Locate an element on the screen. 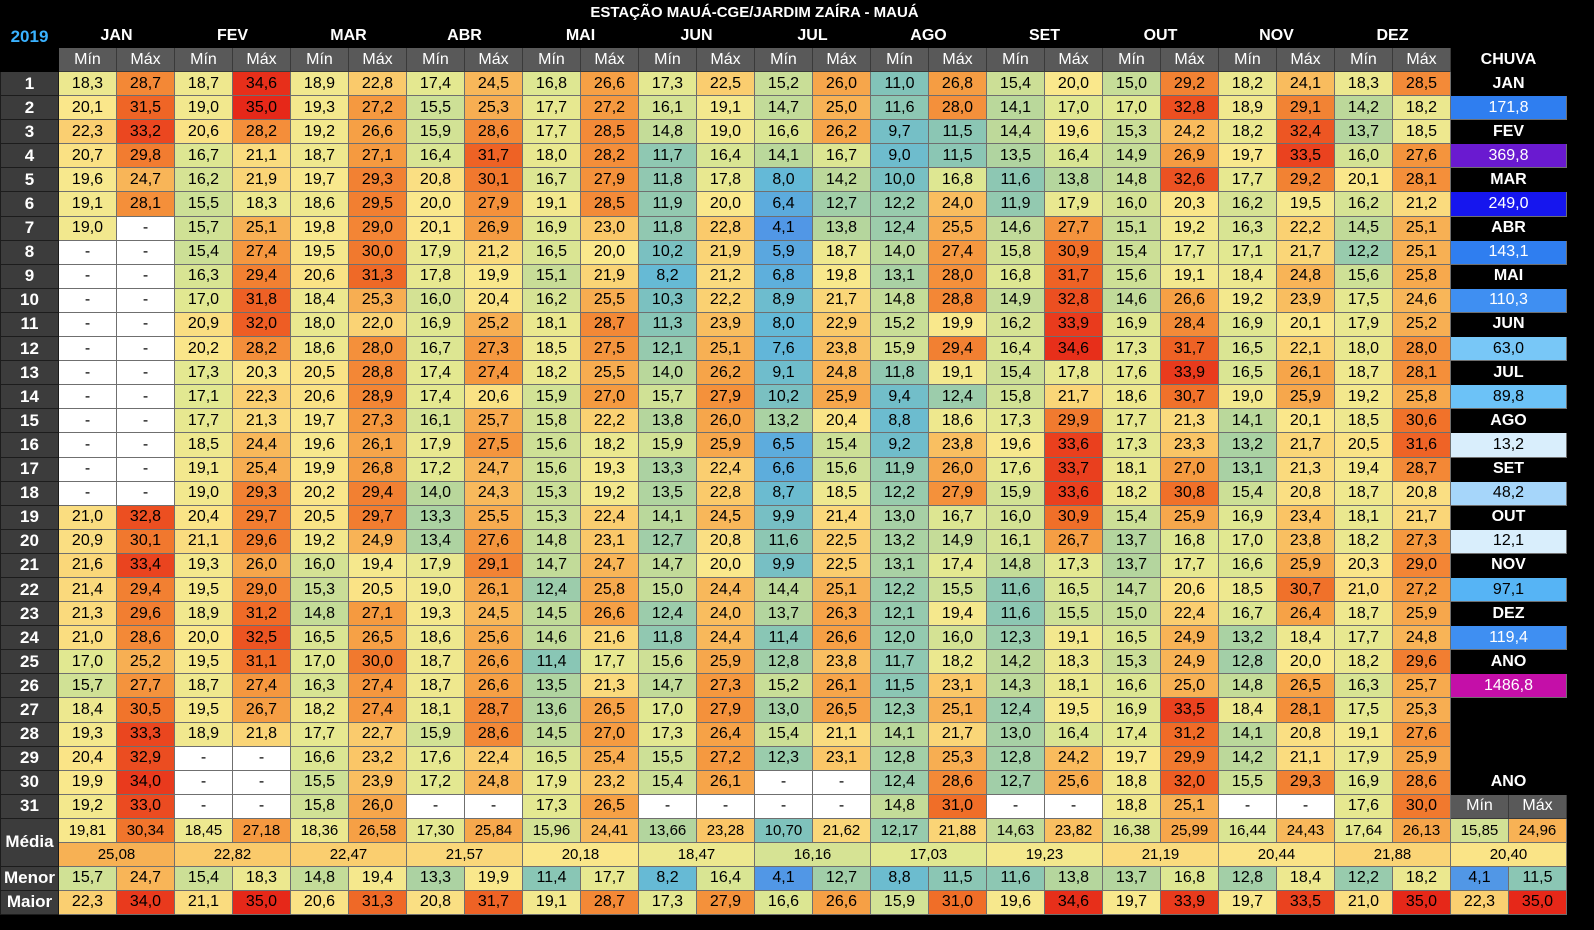 The image size is (1594, 930). day-max-cell: 13,8 is located at coordinates (841, 228).